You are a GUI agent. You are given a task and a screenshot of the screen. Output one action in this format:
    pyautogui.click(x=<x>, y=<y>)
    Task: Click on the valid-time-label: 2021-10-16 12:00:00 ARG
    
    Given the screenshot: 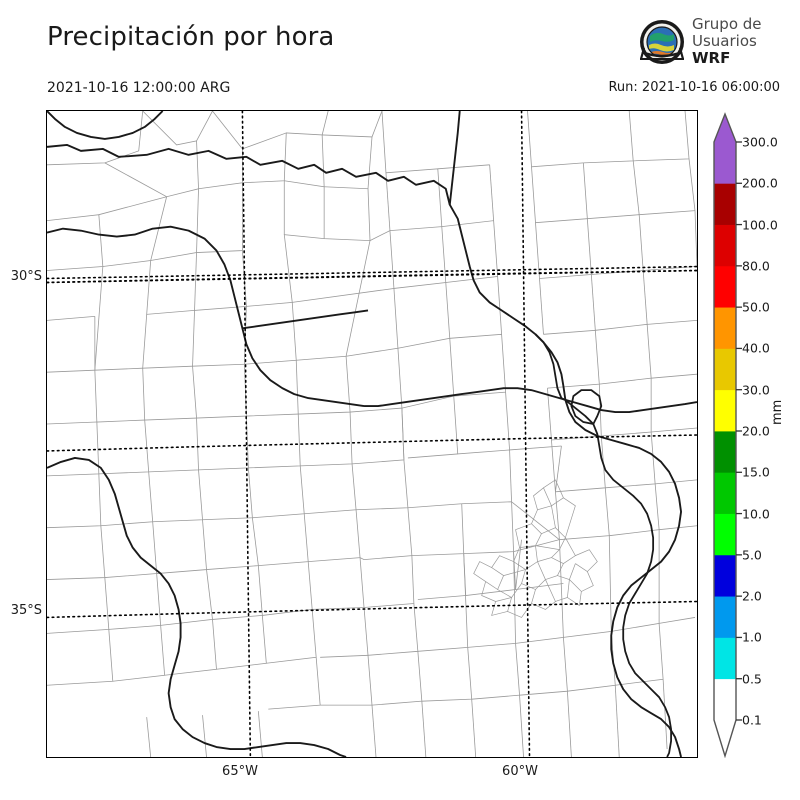 What is the action you would take?
    pyautogui.click(x=139, y=88)
    